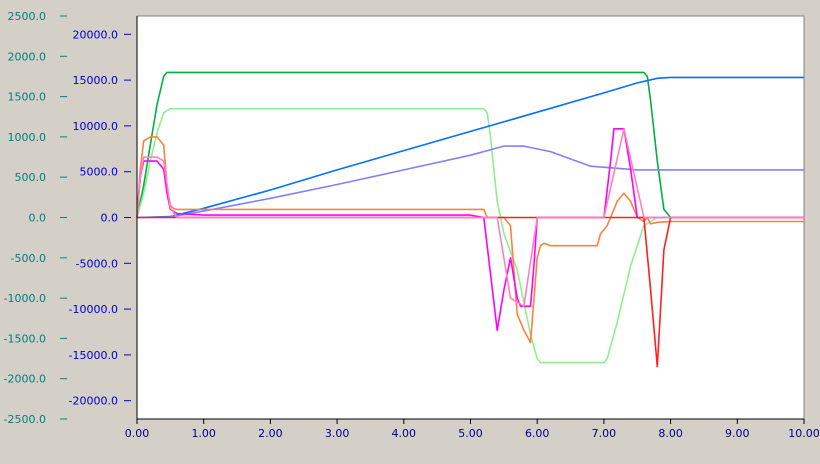 The height and width of the screenshot is (464, 820). Describe the element at coordinates (27, 97) in the screenshot. I see `y-tick-label-outer: 1500.0` at that location.